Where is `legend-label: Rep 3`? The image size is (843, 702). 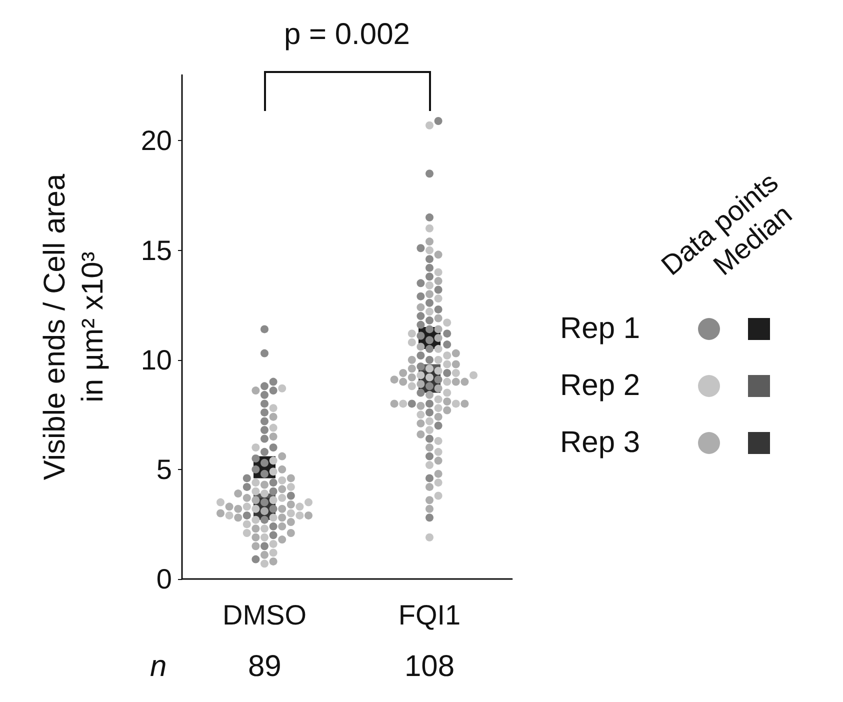
legend-label: Rep 3 is located at coordinates (601, 443).